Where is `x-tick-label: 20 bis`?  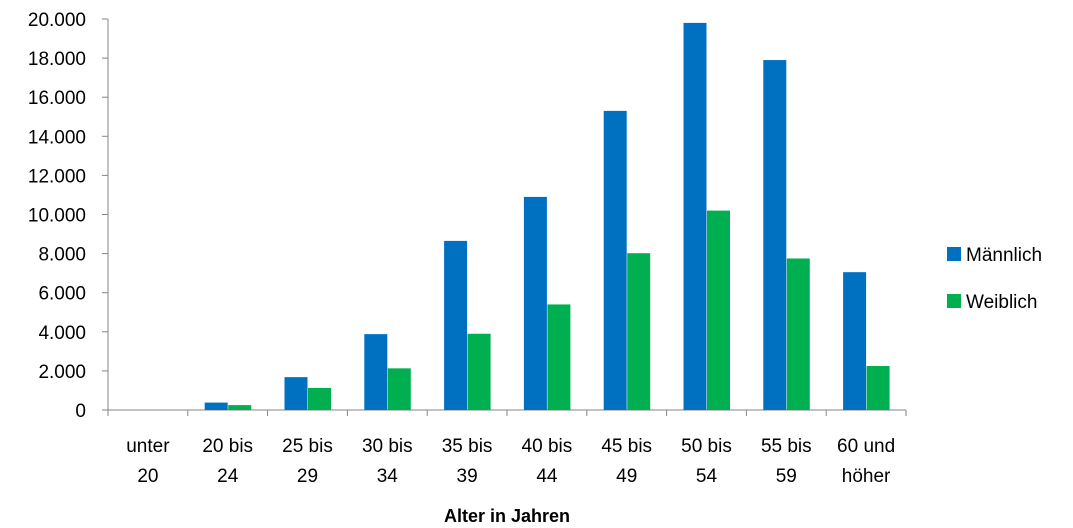 x-tick-label: 20 bis is located at coordinates (227, 446).